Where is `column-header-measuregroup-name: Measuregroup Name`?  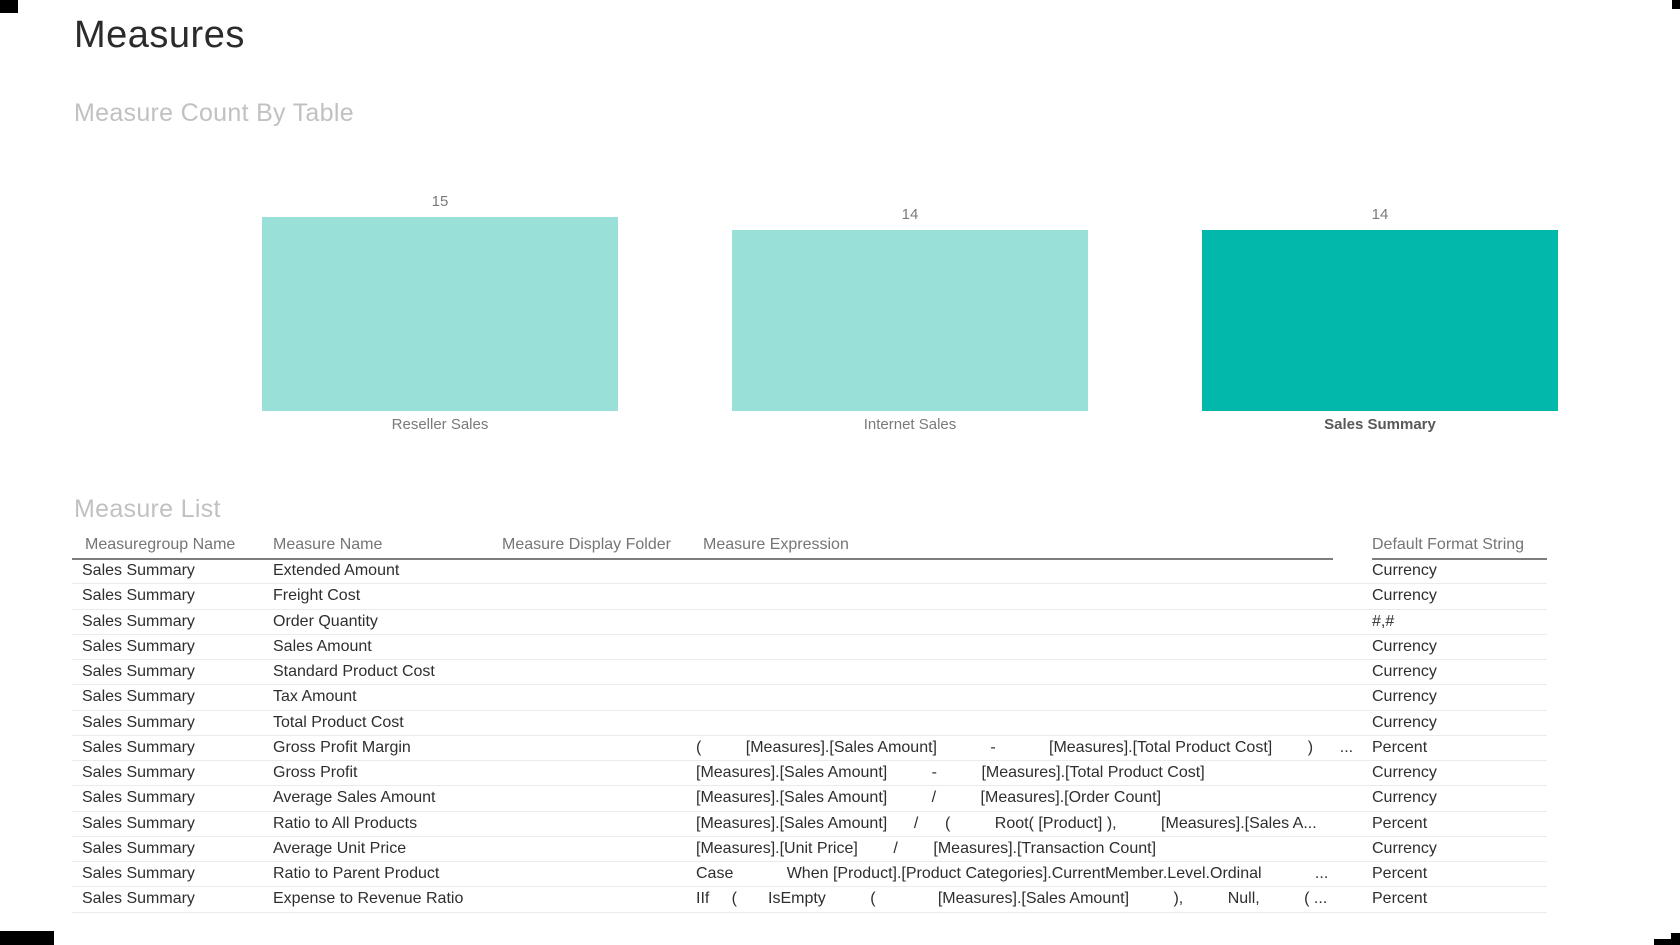
column-header-measuregroup-name: Measuregroup Name is located at coordinates (160, 544).